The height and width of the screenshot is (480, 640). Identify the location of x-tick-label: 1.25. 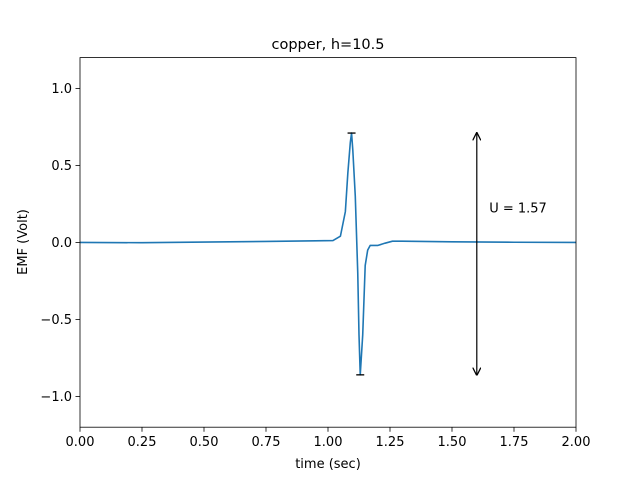
(390, 442).